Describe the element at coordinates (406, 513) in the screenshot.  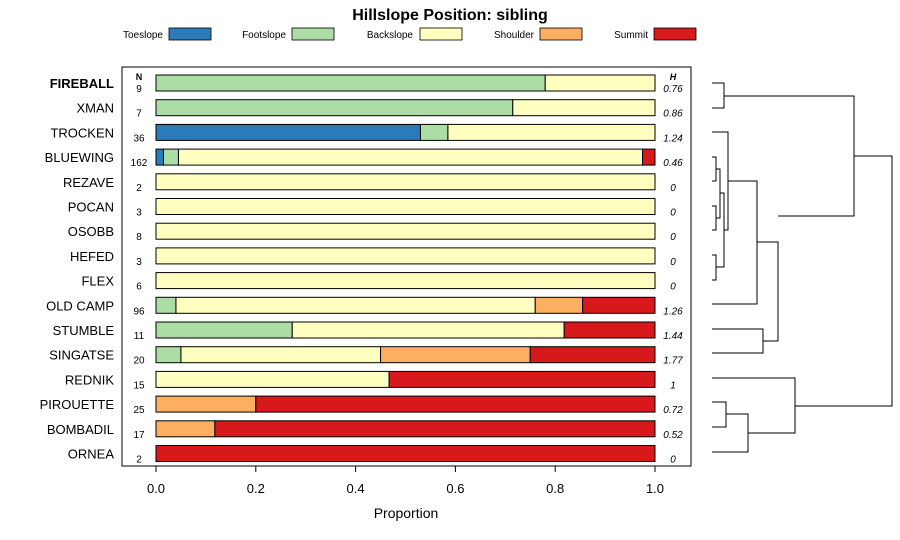
I see `x-axis-label: Proportion` at that location.